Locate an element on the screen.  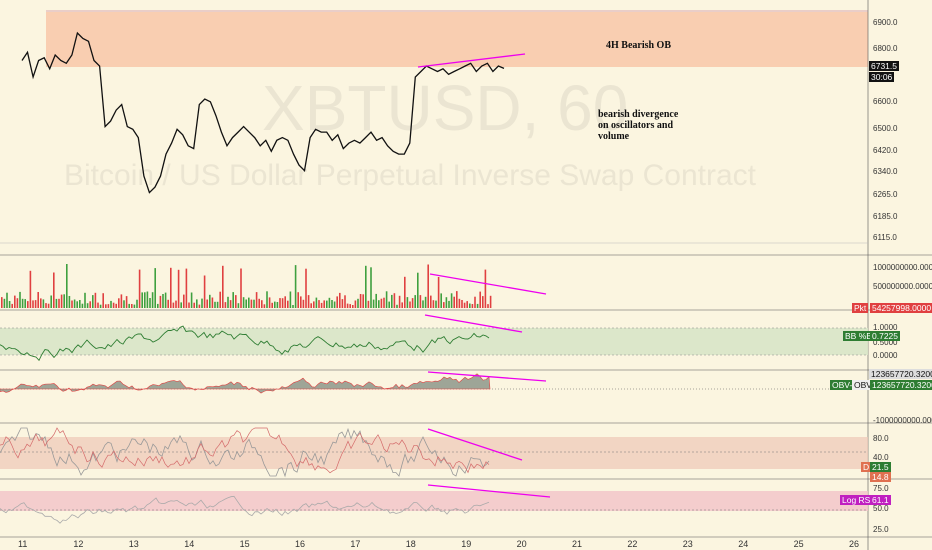
time-tick-label: 12 is located at coordinates (78, 544).